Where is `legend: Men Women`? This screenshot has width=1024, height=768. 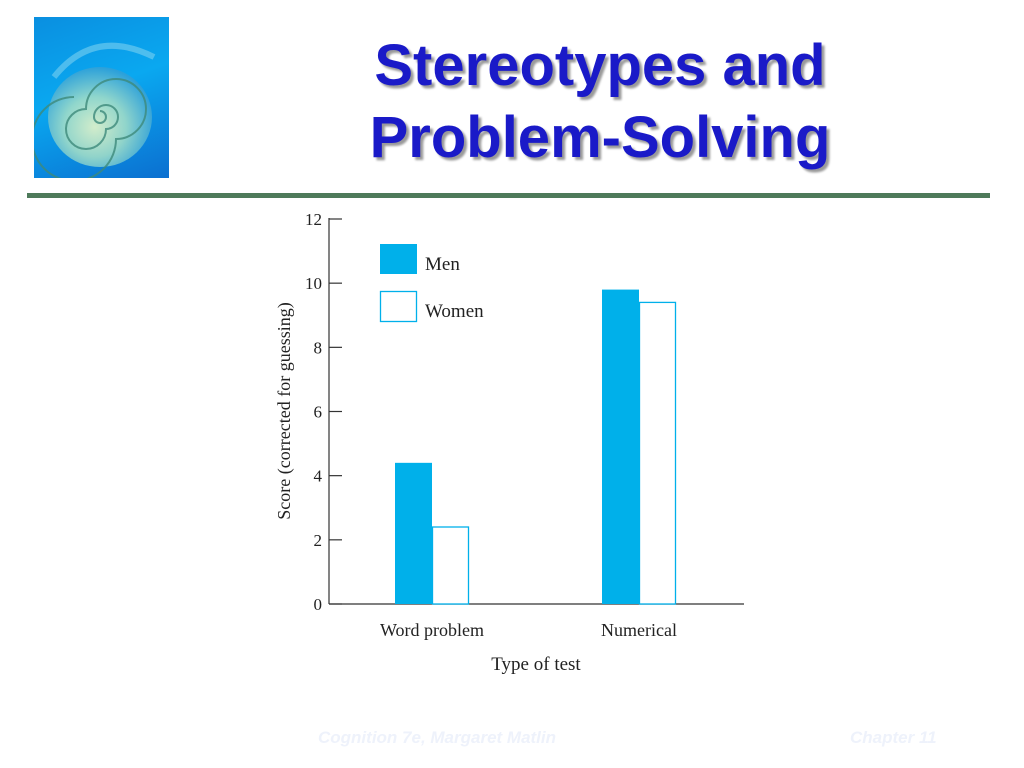
legend: Men Women is located at coordinates (431, 283).